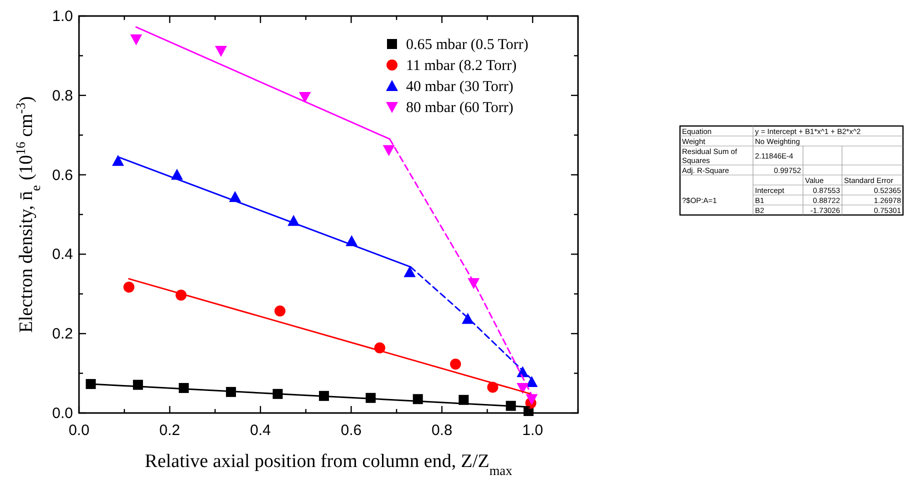  Describe the element at coordinates (79, 430) in the screenshot. I see `x-tick-label: 0.0` at that location.